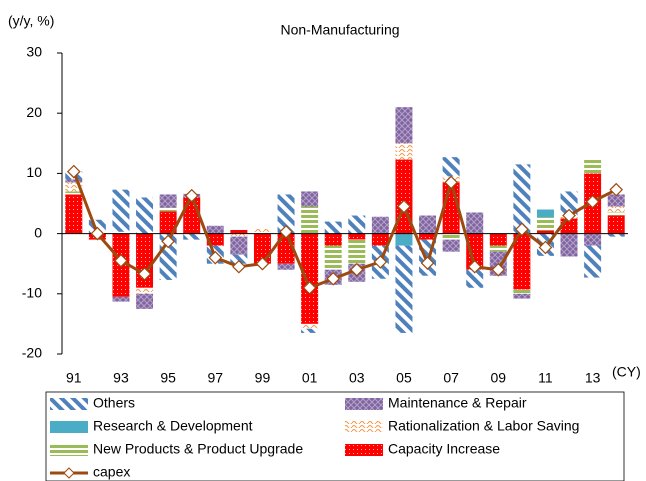  What do you see at coordinates (173, 426) in the screenshot?
I see `legend-label: Research & Development` at bounding box center [173, 426].